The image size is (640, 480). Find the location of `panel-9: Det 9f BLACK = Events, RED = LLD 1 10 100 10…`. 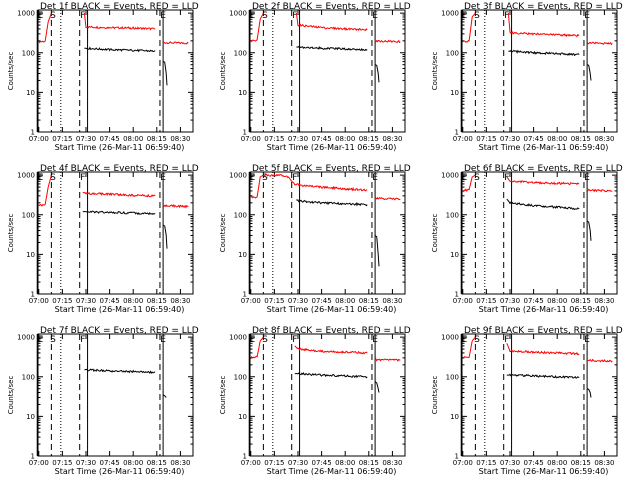

panel-9: Det 9f BLACK = Events, RED = LLD 1 10 100 10… is located at coordinates (527, 401).